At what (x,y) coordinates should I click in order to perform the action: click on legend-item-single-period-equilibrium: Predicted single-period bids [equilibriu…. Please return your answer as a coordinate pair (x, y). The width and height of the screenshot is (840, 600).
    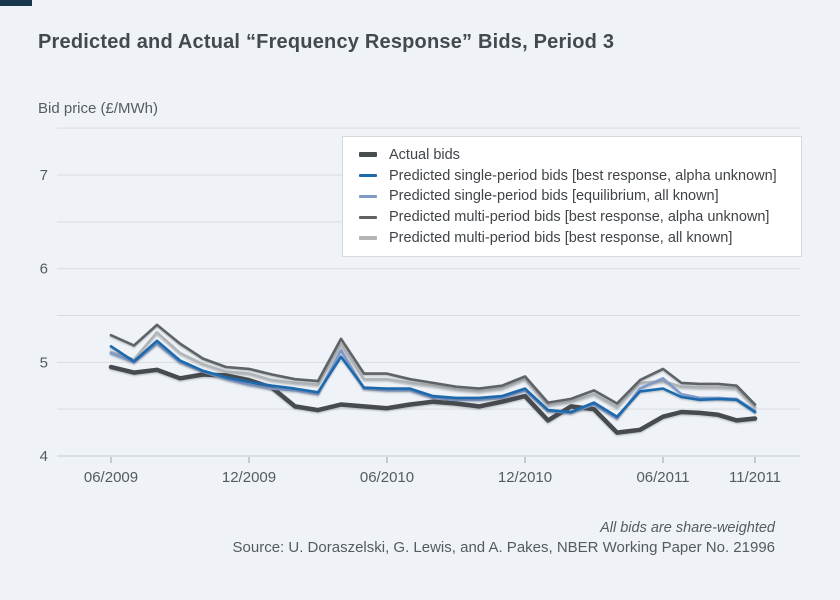
    Looking at the image, I should click on (578, 196).